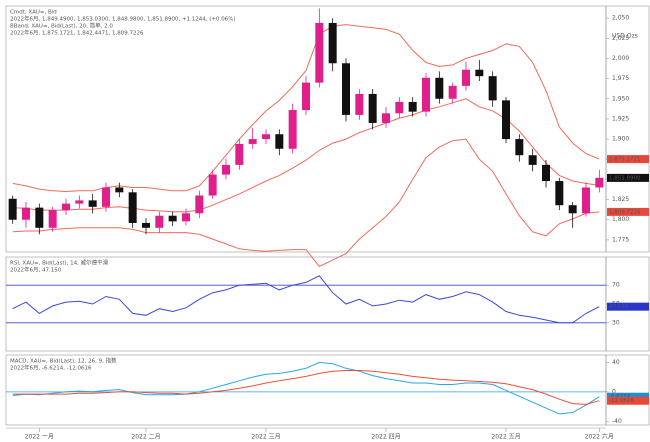  What do you see at coordinates (51, 368) in the screenshot?
I see `panel-subtitle: 2022年6月, -6.6214, -12.0616` at bounding box center [51, 368].